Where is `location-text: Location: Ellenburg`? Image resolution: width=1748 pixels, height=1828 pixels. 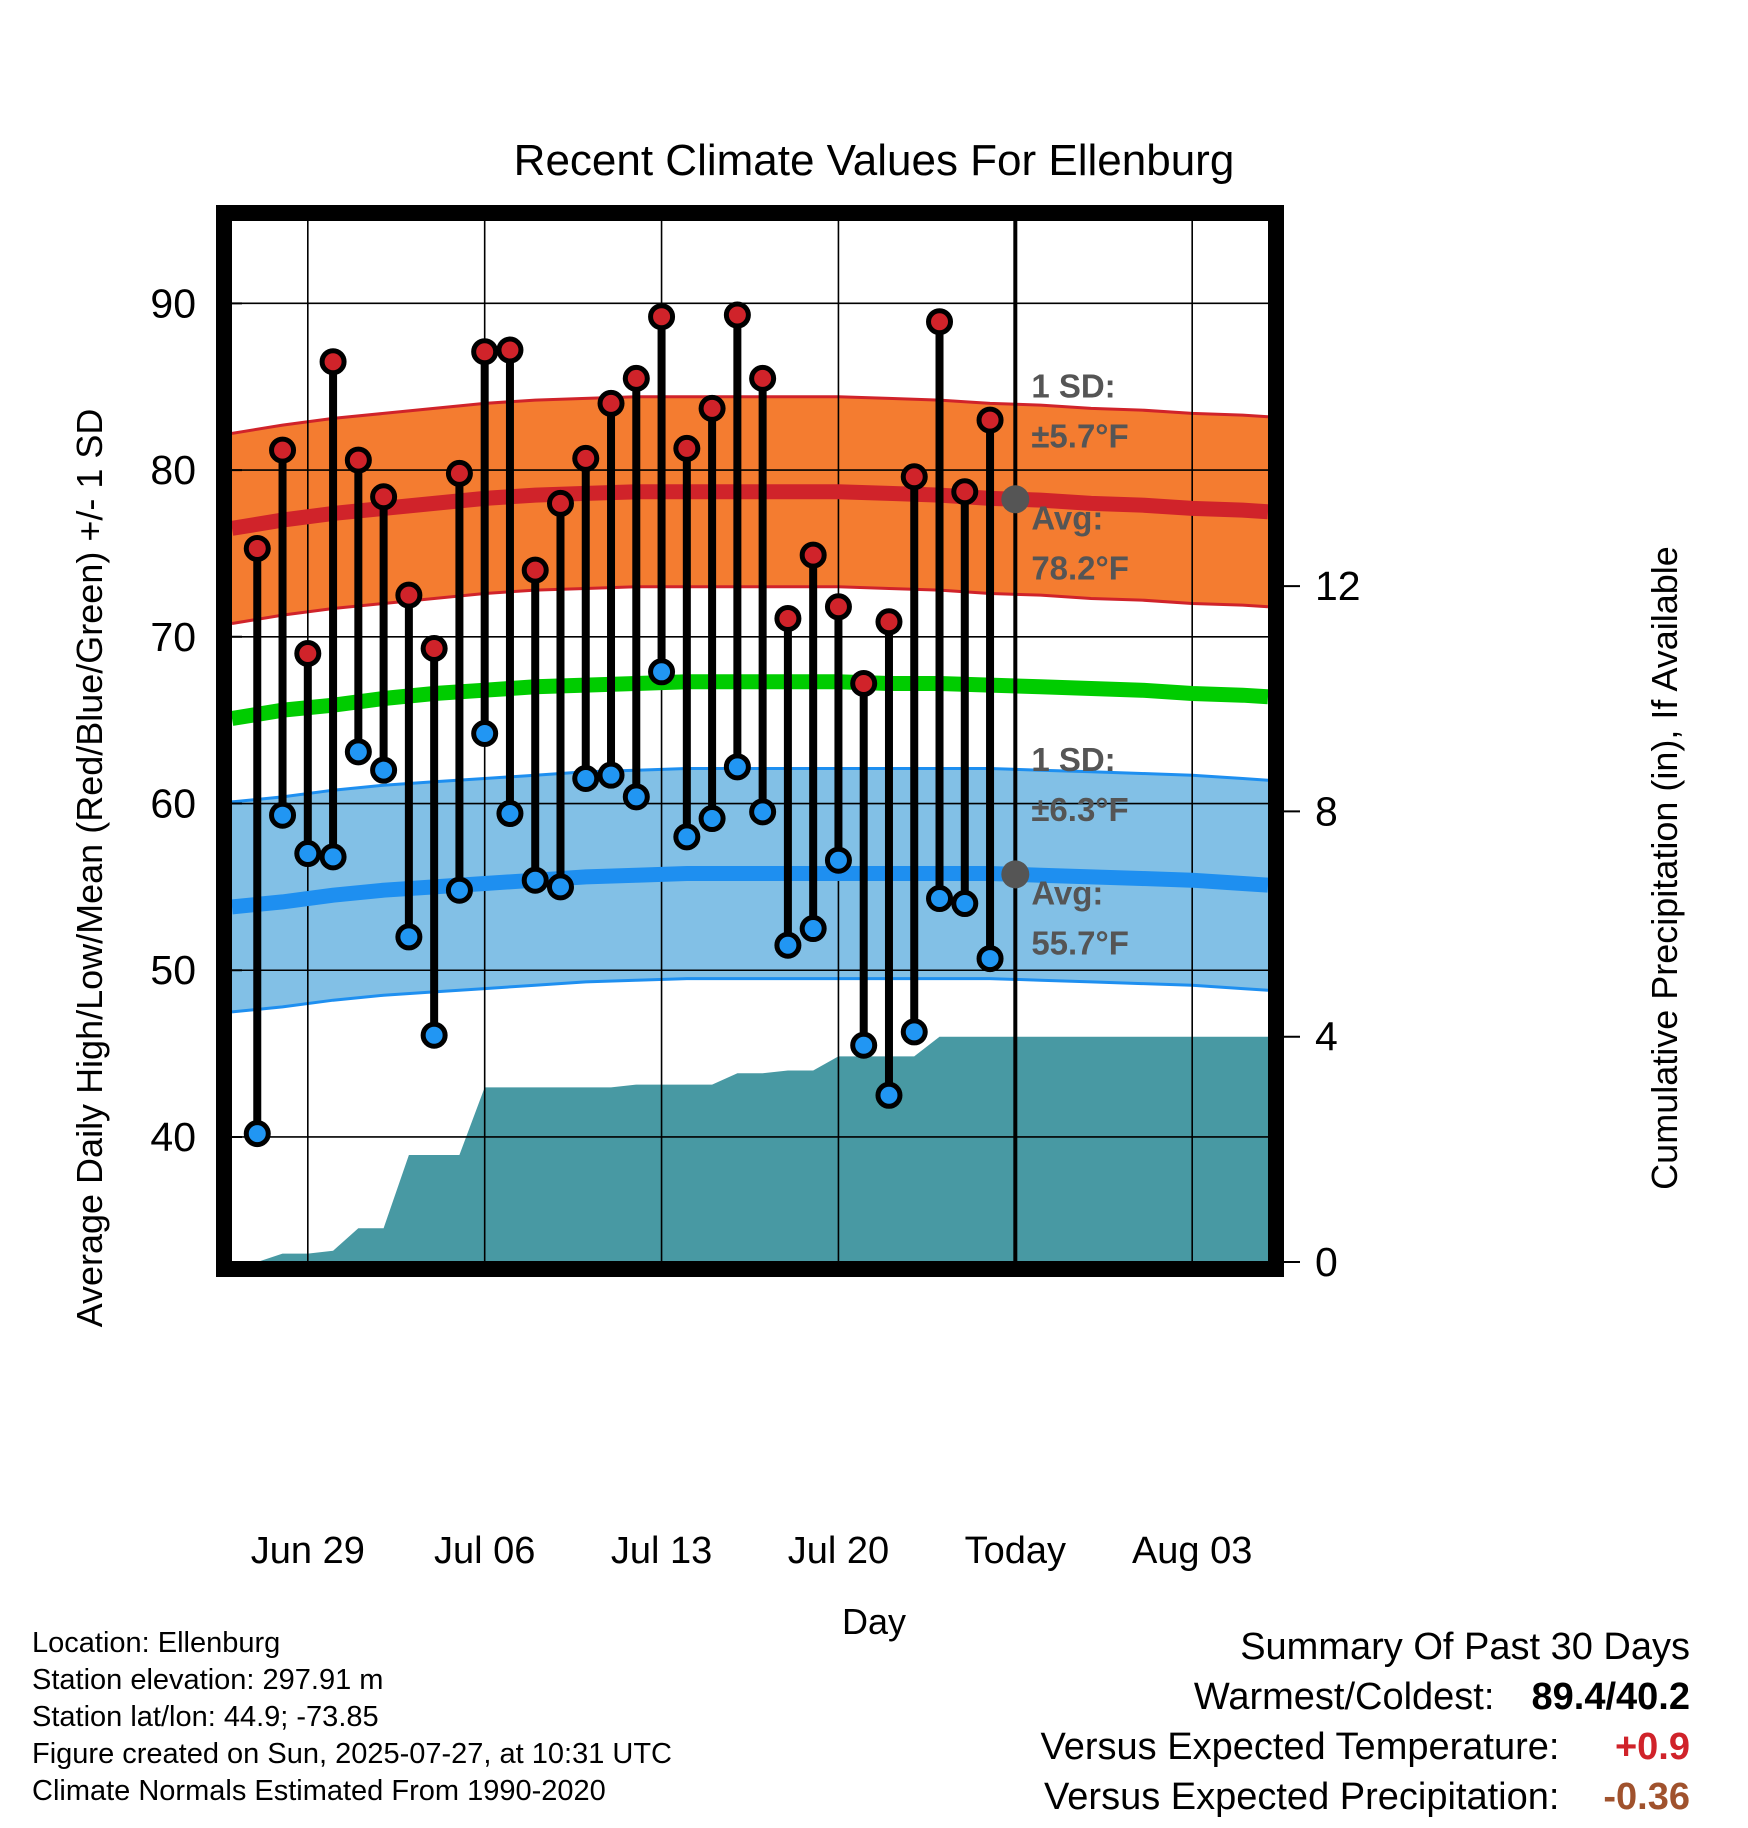
location-text: Location: Ellenburg is located at coordinates (156, 1643).